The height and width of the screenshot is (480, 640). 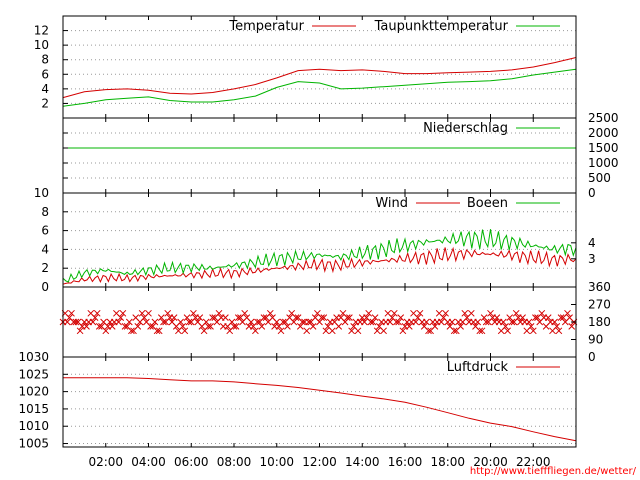 I want to click on y2-tick-label: 270, so click(x=599, y=305).